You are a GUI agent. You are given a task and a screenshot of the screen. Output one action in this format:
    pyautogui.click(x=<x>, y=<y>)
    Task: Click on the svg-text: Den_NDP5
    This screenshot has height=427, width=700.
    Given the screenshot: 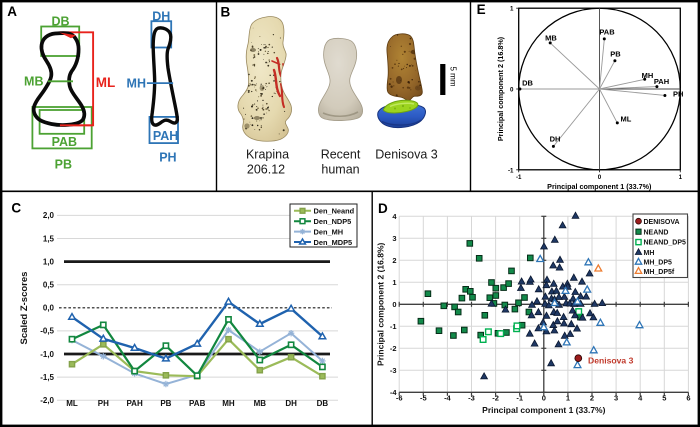 What is the action you would take?
    pyautogui.click(x=333, y=221)
    